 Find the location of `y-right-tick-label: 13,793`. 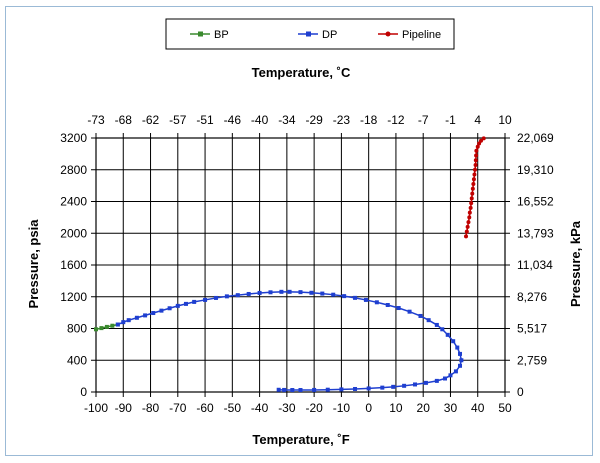

y-right-tick-label: 13,793 is located at coordinates (535, 233).